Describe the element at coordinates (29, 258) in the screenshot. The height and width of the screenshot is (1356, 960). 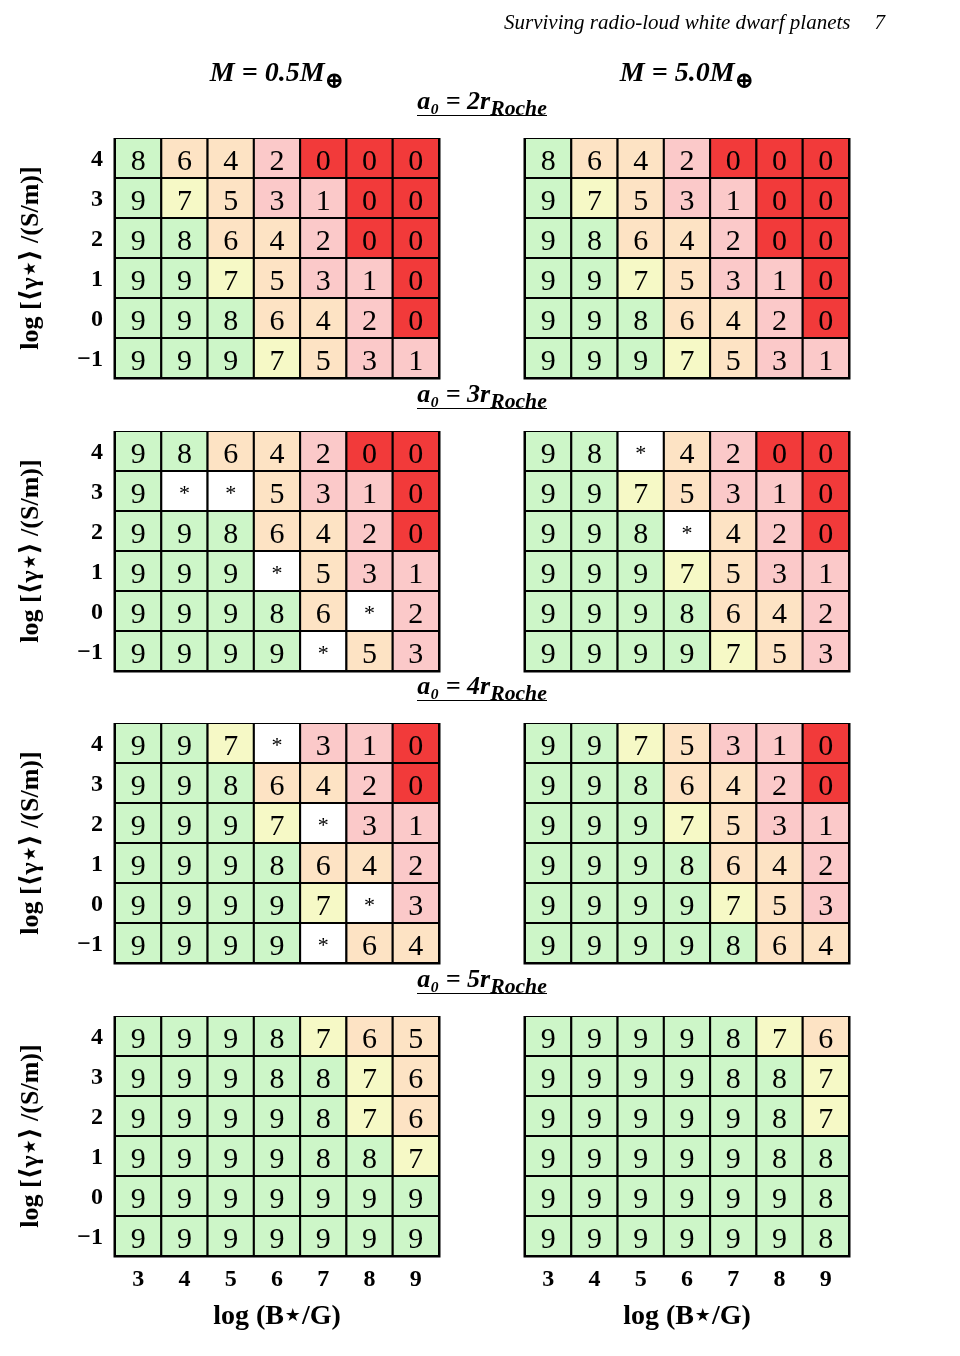
I see `y-axis-title: log [⟨γ⋆⟩ /(S/m)]` at that location.